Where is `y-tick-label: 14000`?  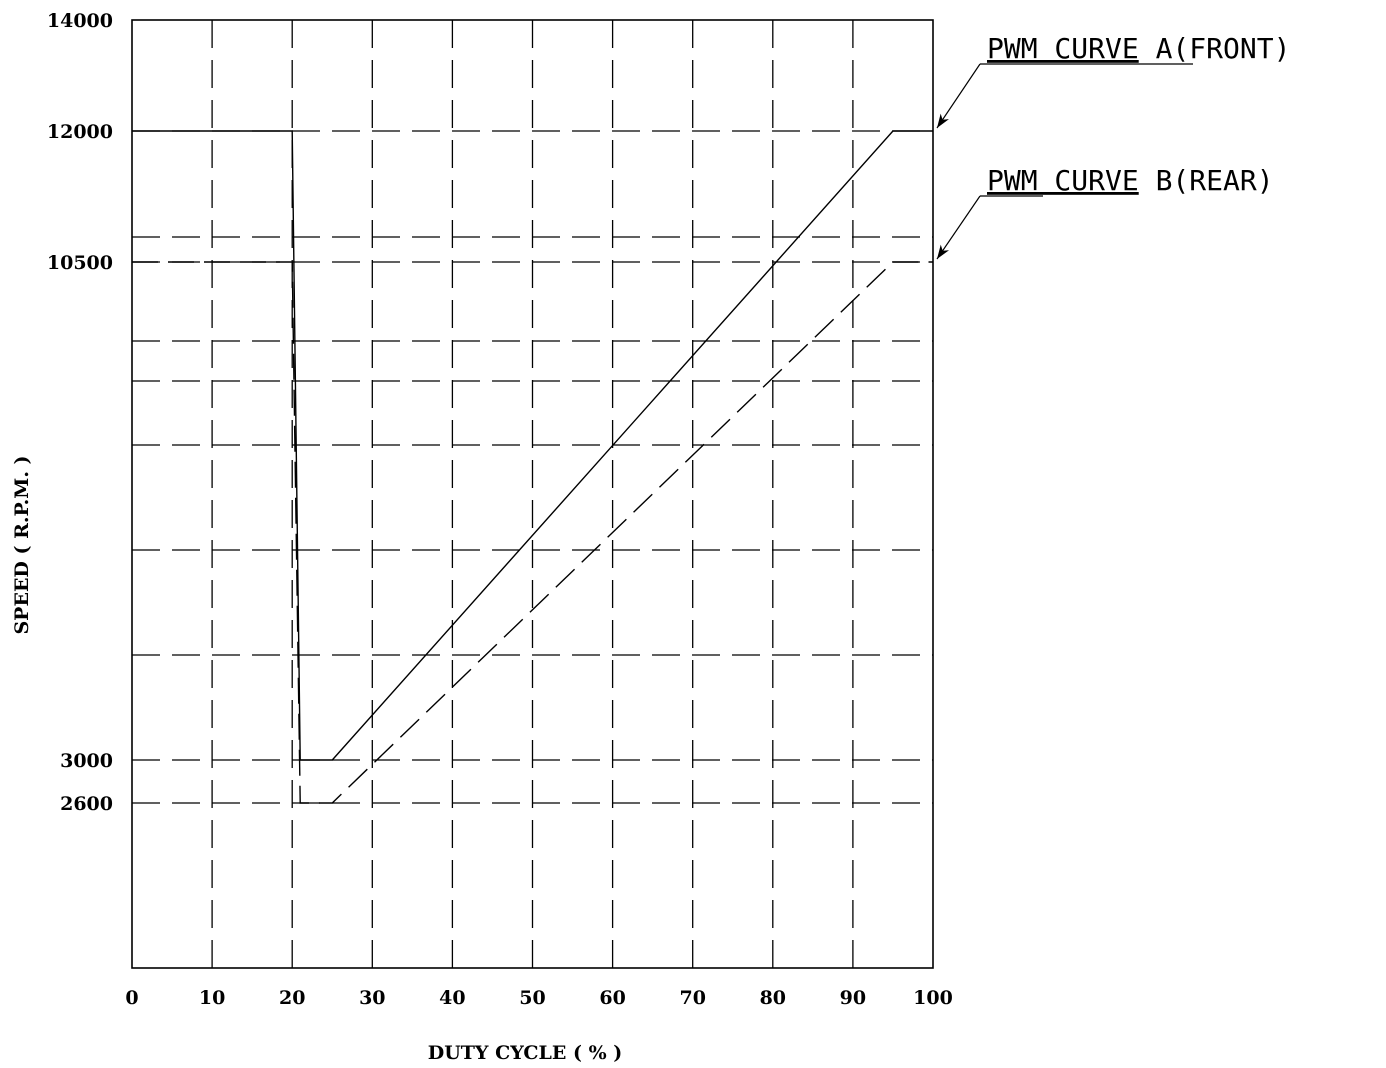 y-tick-label: 14000 is located at coordinates (80, 21).